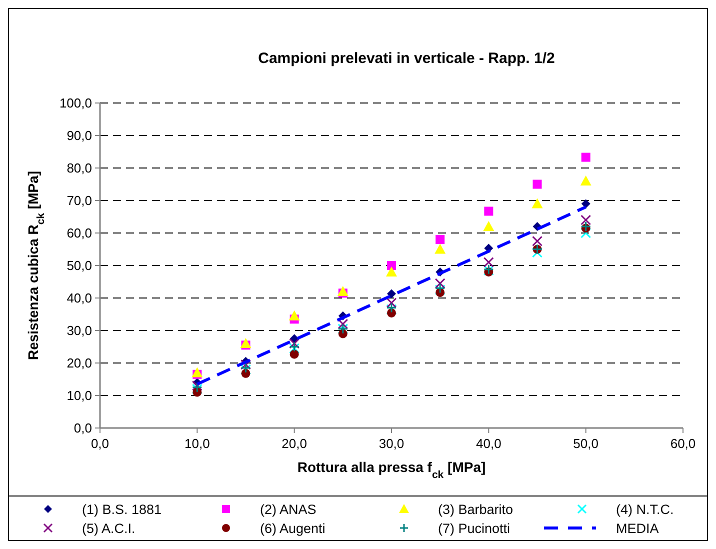 The width and height of the screenshot is (716, 549). I want to click on x-tick-label: 40,0, so click(489, 443).